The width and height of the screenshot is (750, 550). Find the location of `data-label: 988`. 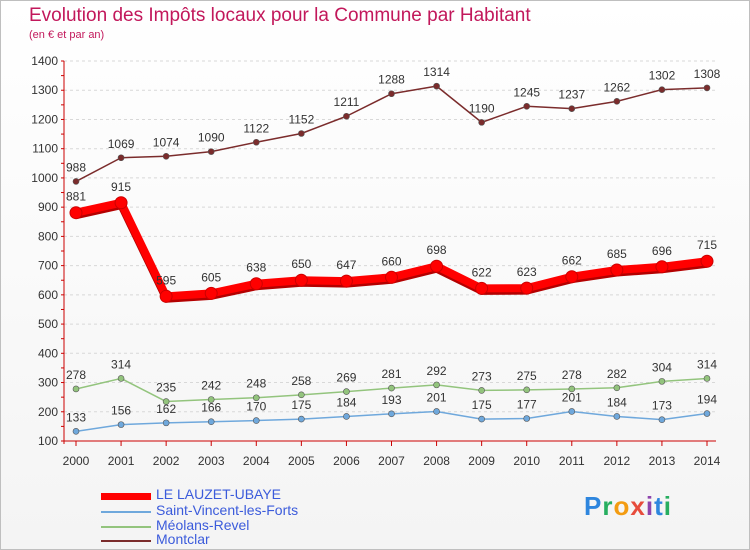

data-label: 988 is located at coordinates (76, 167).